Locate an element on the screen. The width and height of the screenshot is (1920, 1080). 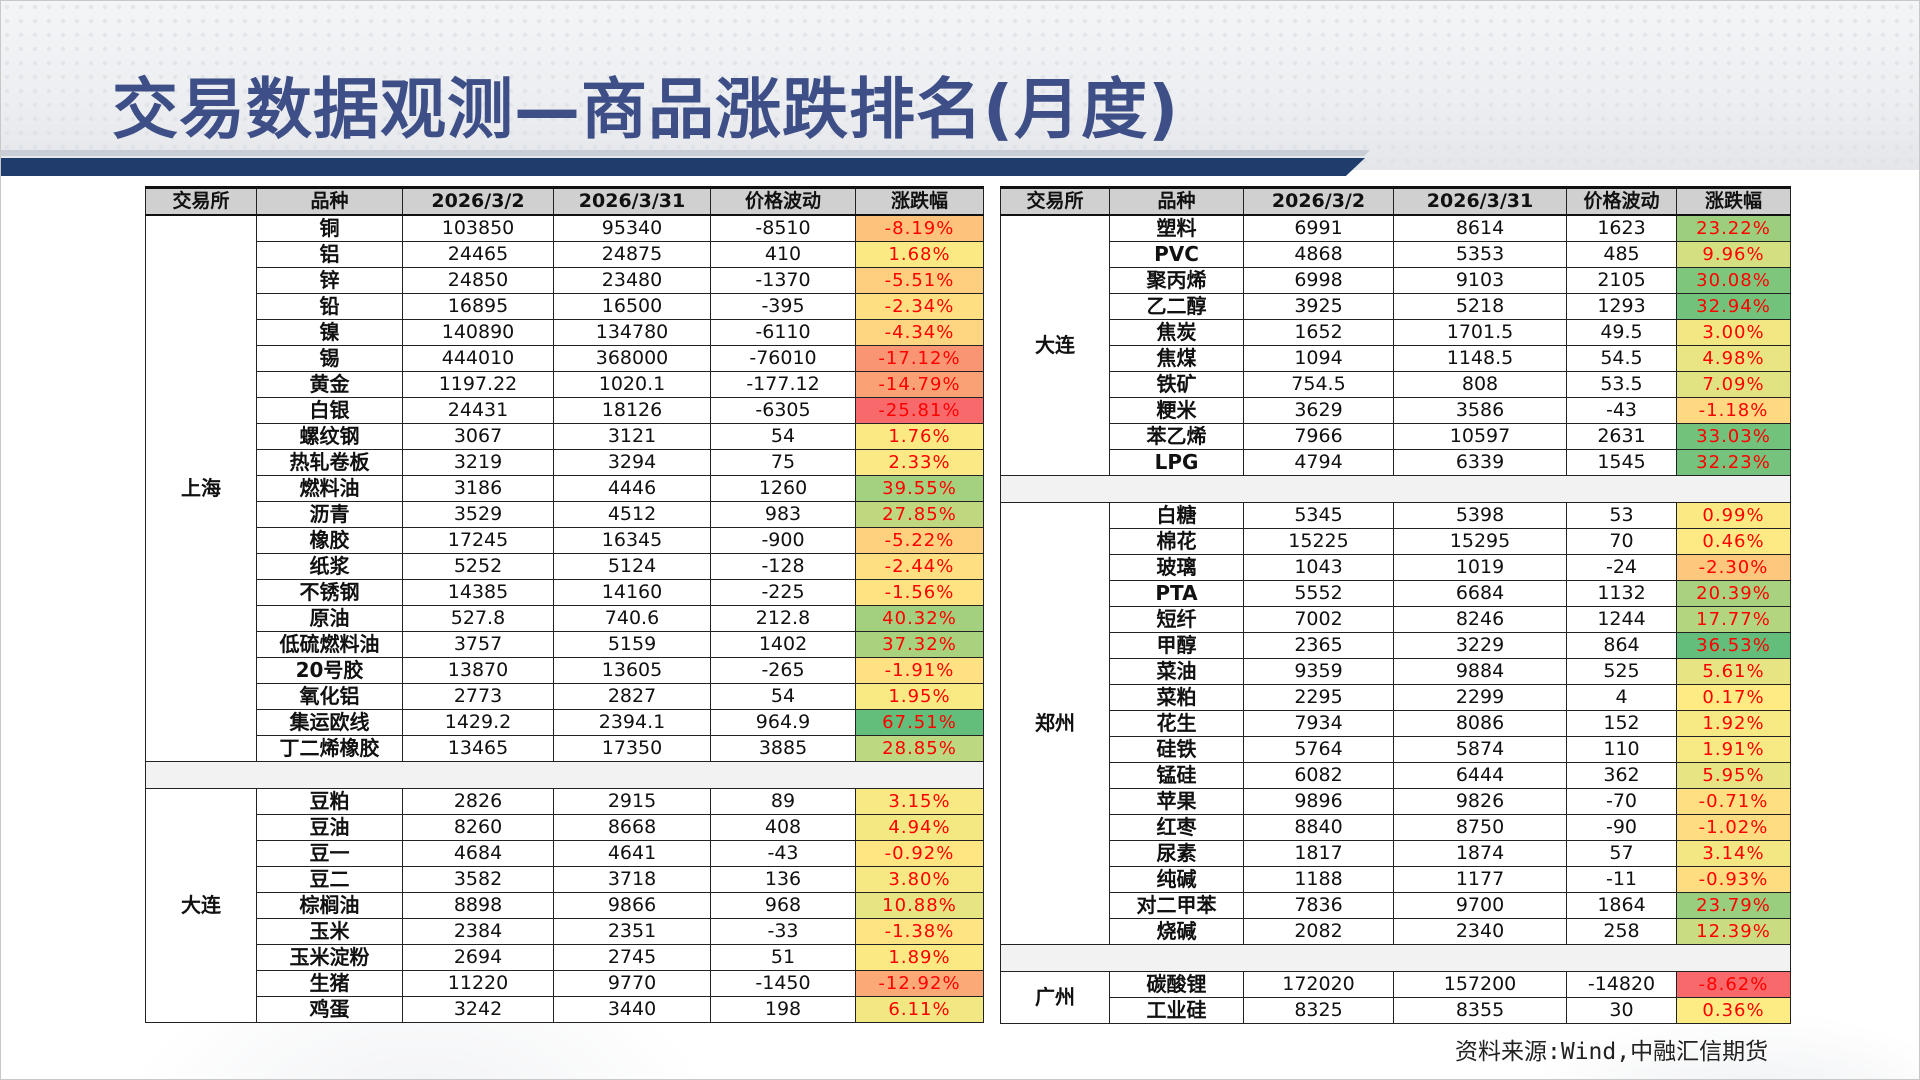
price-change-cell: 3885 is located at coordinates (783, 748).